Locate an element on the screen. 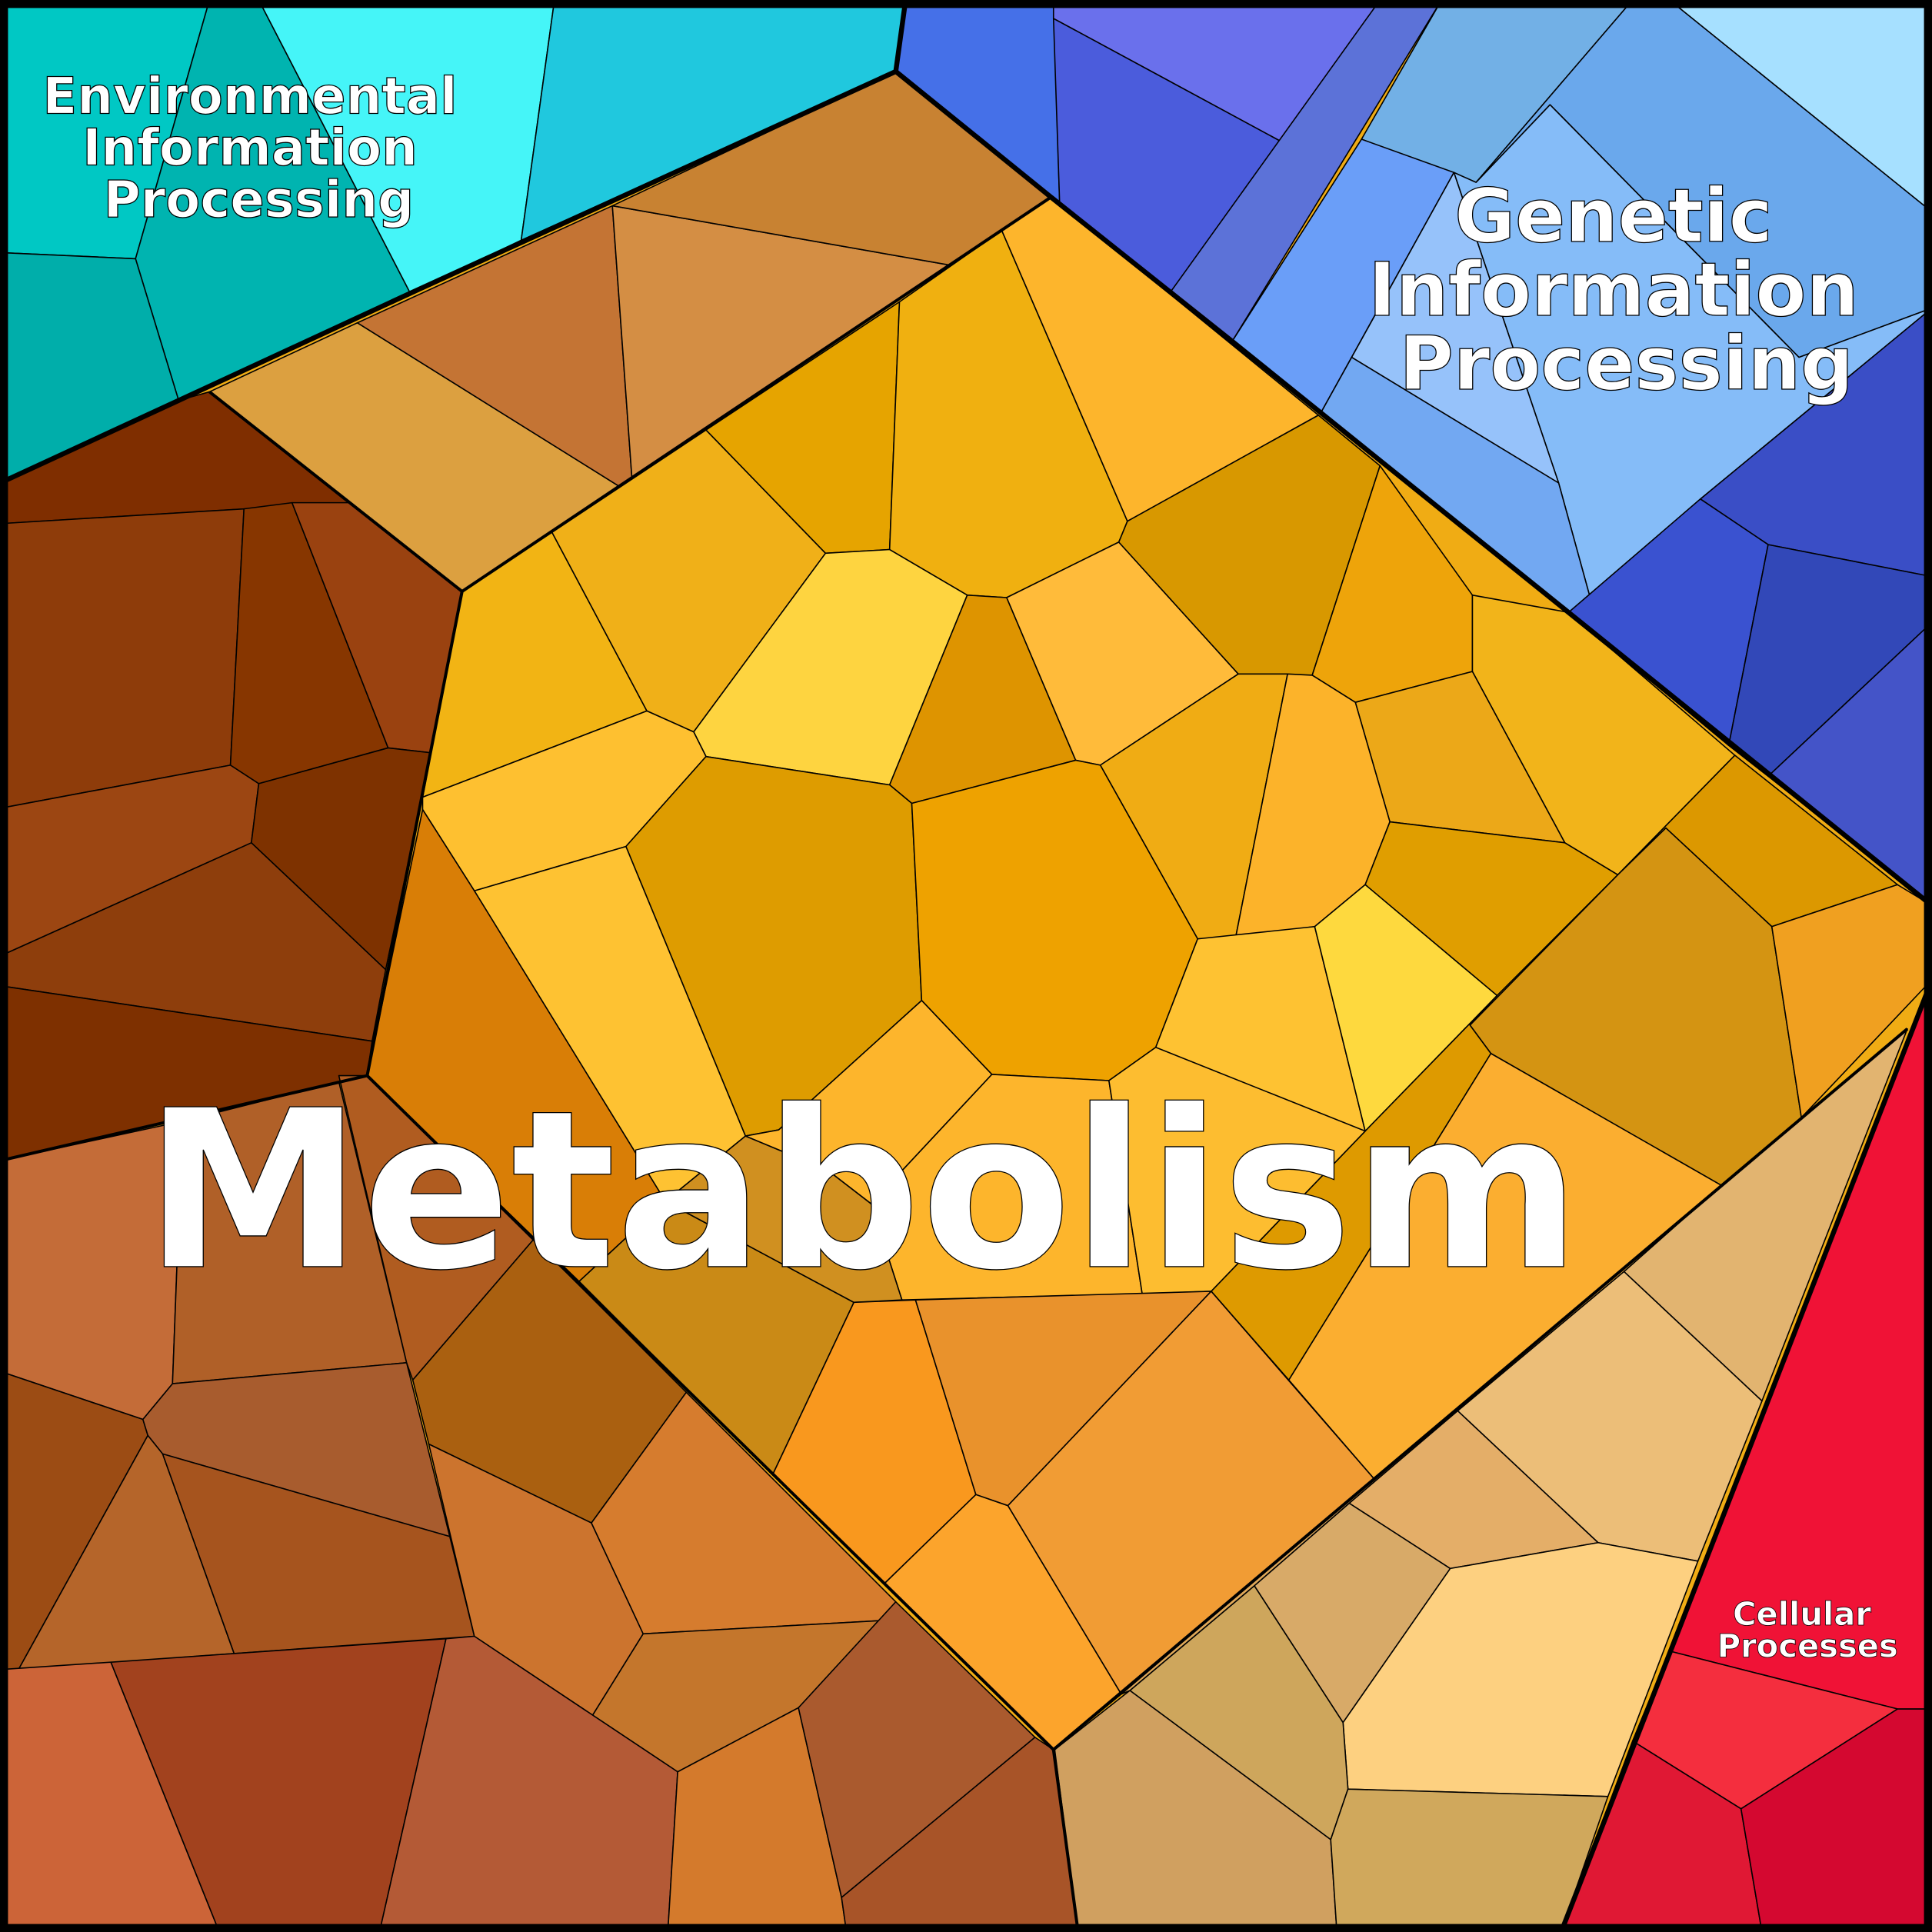 Image resolution: width=1932 pixels, height=1932 pixels. brown-upper-border is located at coordinates (232, 776).